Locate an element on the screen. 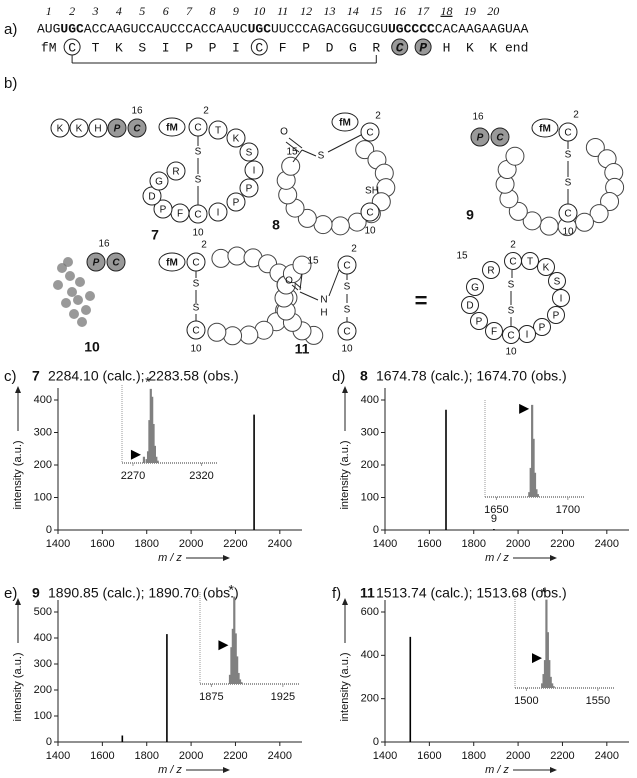 The height and width of the screenshot is (778, 637). residue: end is located at coordinates (516, 47).